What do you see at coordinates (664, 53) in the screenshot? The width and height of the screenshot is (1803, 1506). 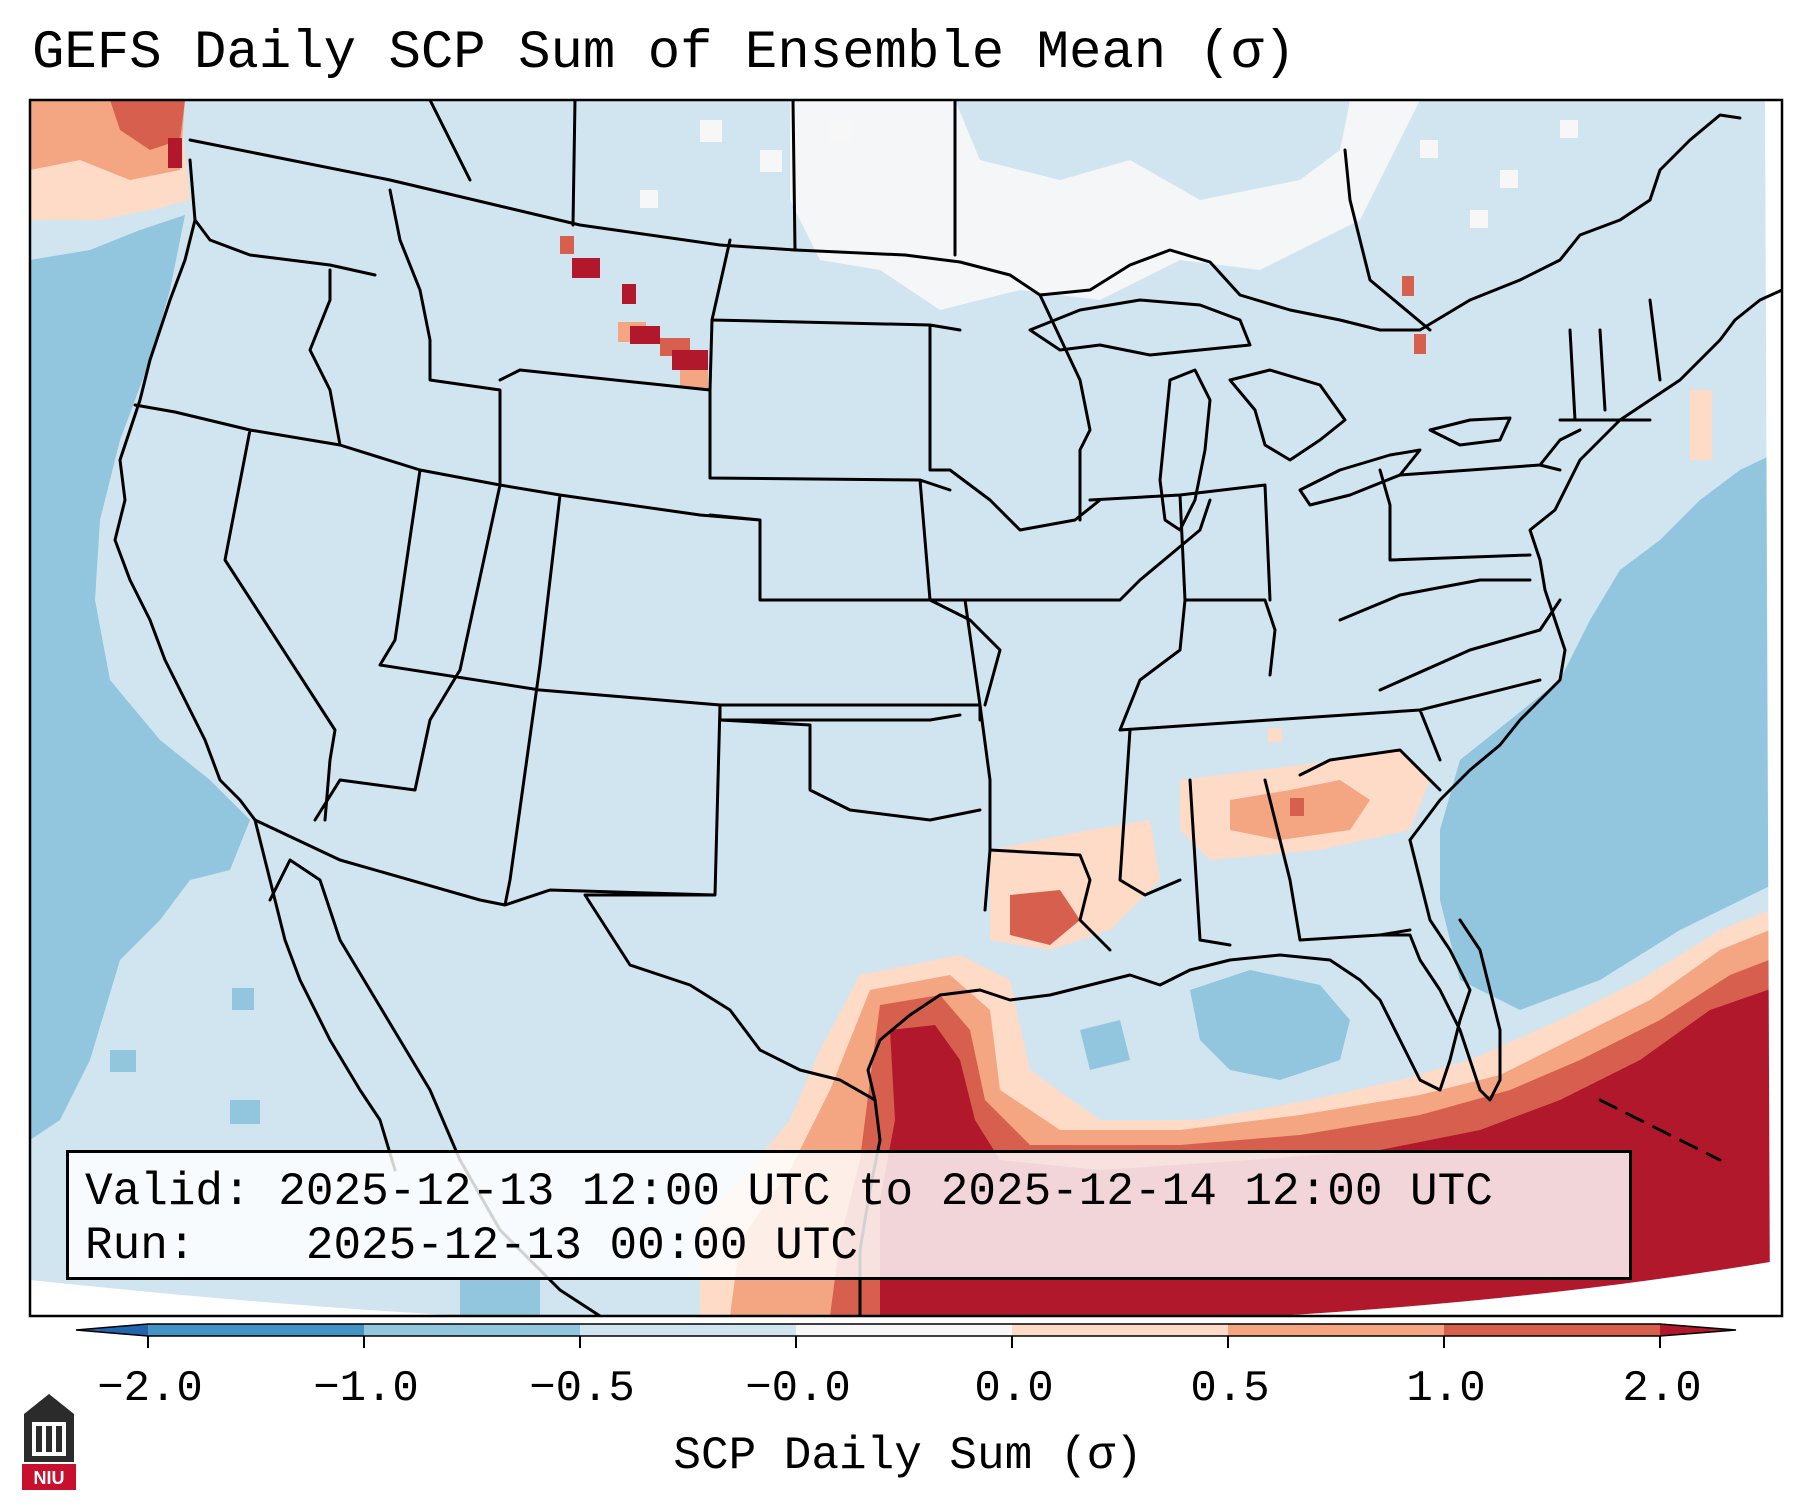 I see `chart-title: GEFS Daily SCP Sum of Ensemble Mean (σ)` at bounding box center [664, 53].